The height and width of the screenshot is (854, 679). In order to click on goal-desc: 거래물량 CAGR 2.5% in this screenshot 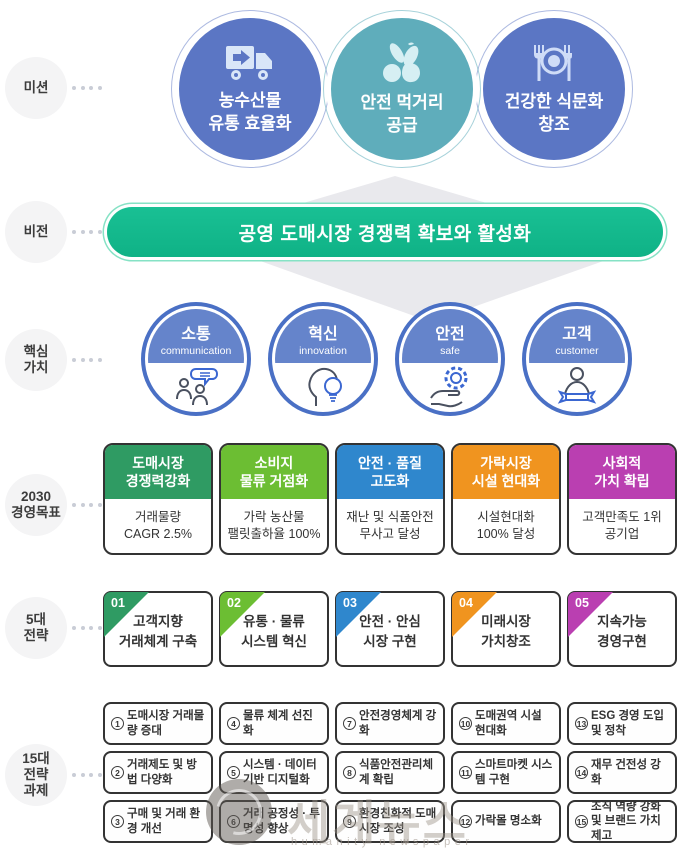, I will do `click(158, 525)`.